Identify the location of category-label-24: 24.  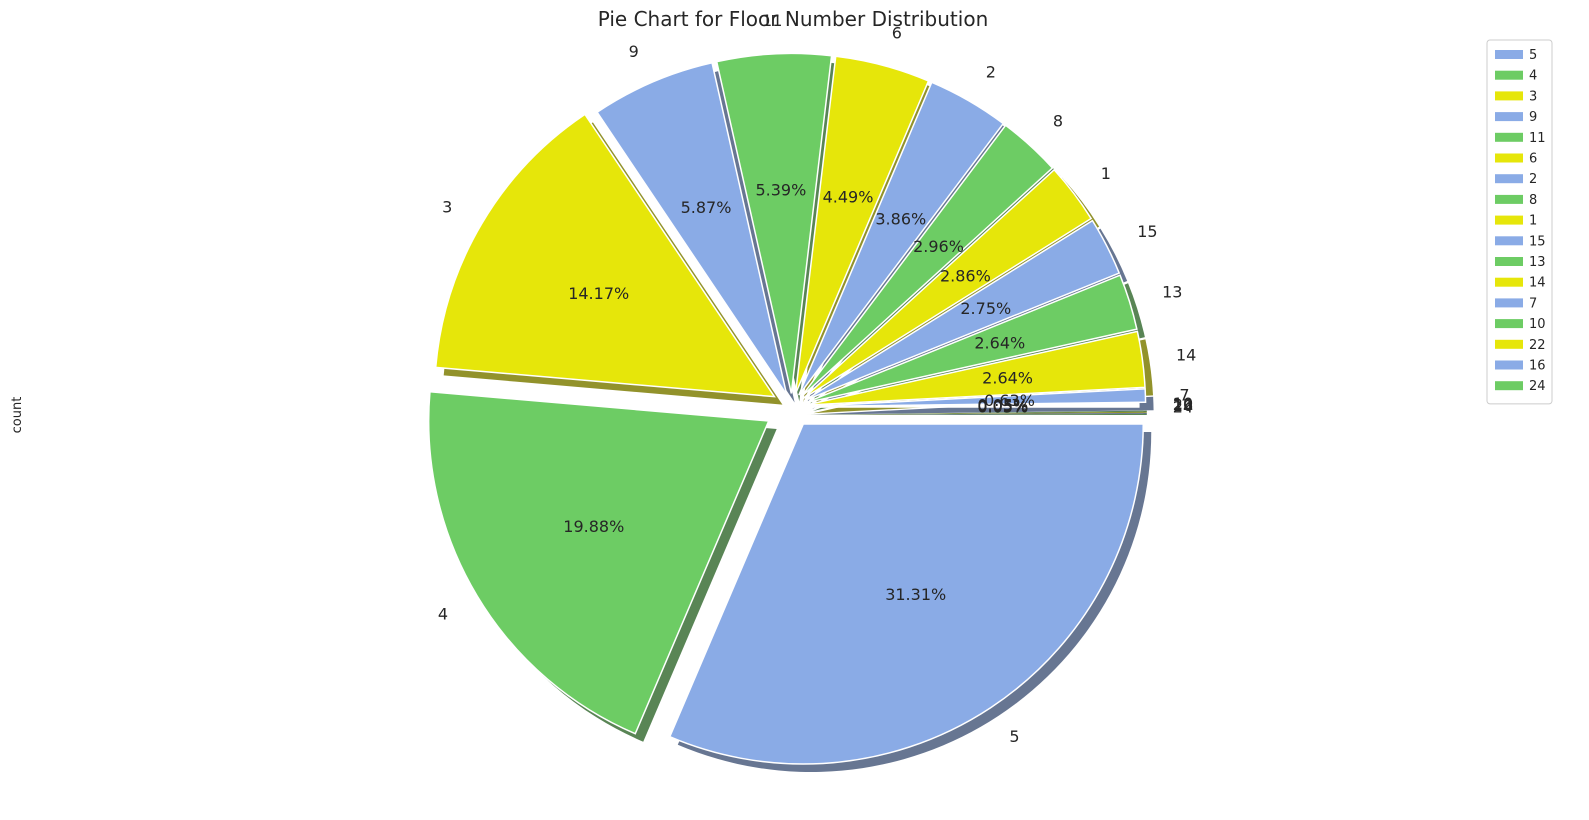
(1183, 406).